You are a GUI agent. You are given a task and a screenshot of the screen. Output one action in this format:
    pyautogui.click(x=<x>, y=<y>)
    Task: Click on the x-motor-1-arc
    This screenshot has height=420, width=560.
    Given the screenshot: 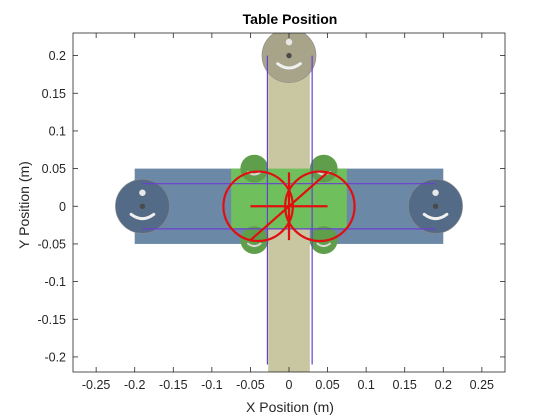 What is the action you would take?
    pyautogui.click(x=142, y=216)
    